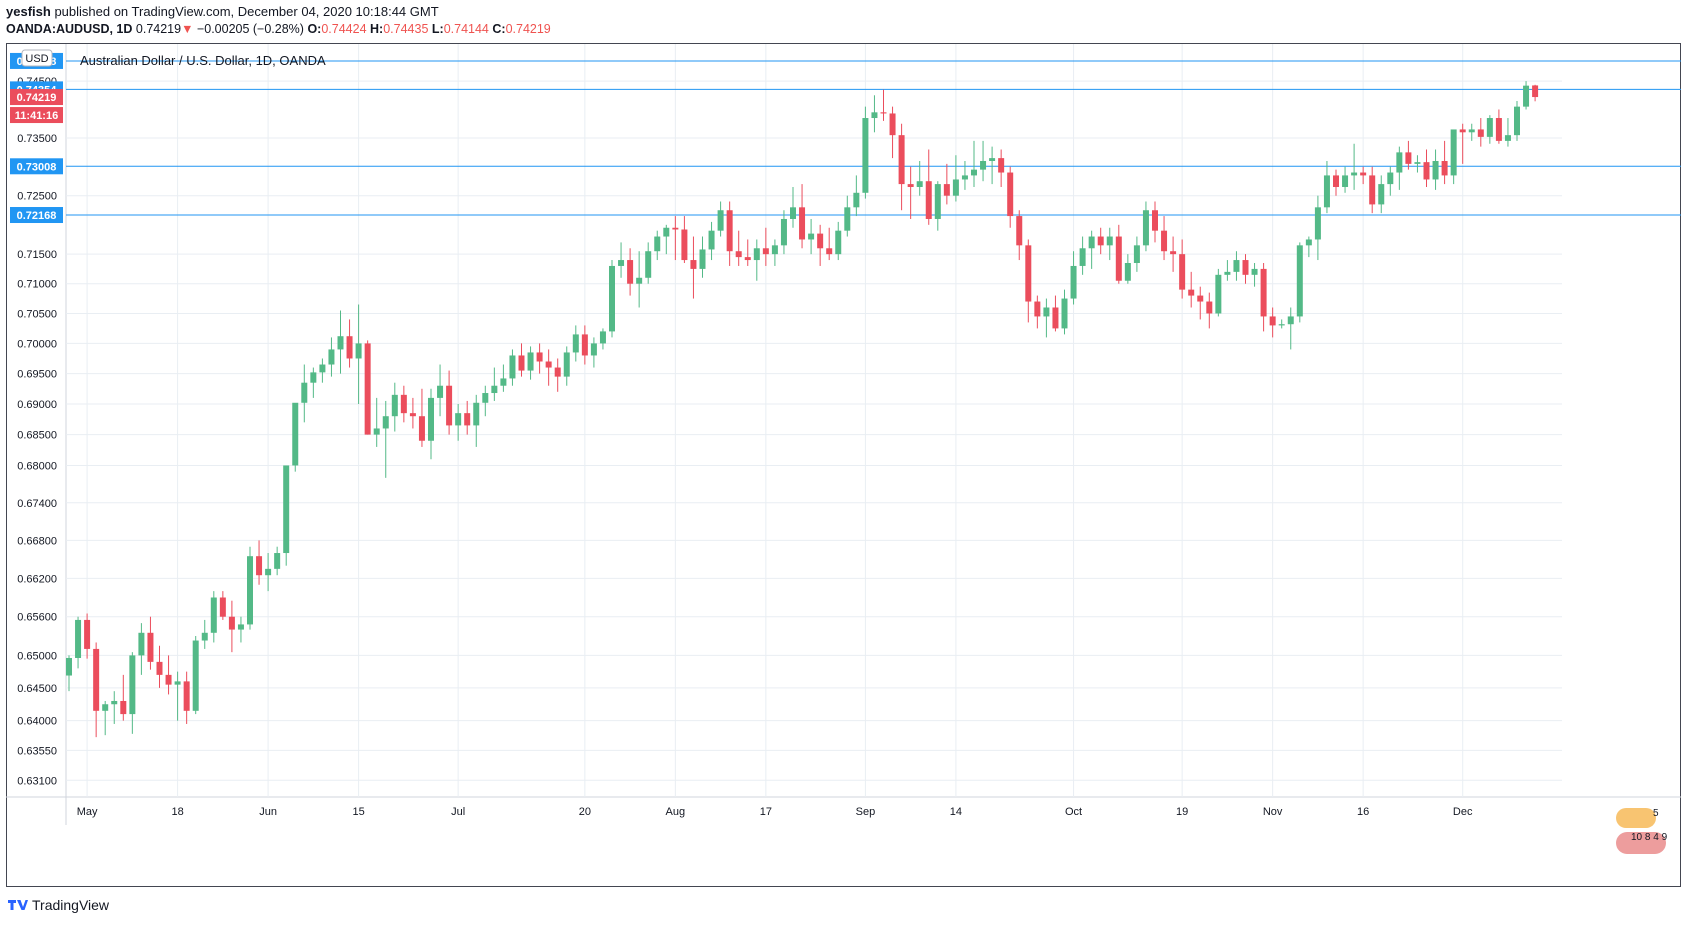  What do you see at coordinates (28, 11) in the screenshot?
I see `author-name: yesfish` at bounding box center [28, 11].